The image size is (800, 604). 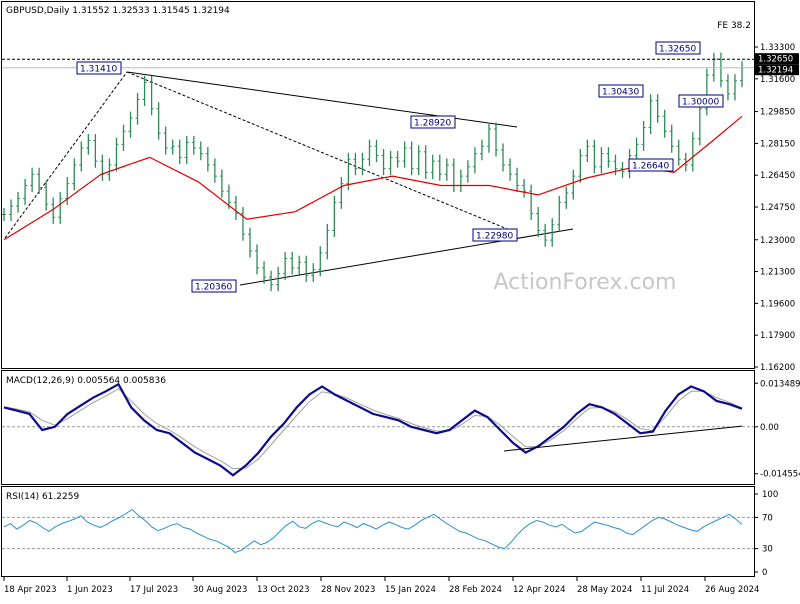 What do you see at coordinates (767, 550) in the screenshot?
I see `rsi-y-tick-label: 30` at bounding box center [767, 550].